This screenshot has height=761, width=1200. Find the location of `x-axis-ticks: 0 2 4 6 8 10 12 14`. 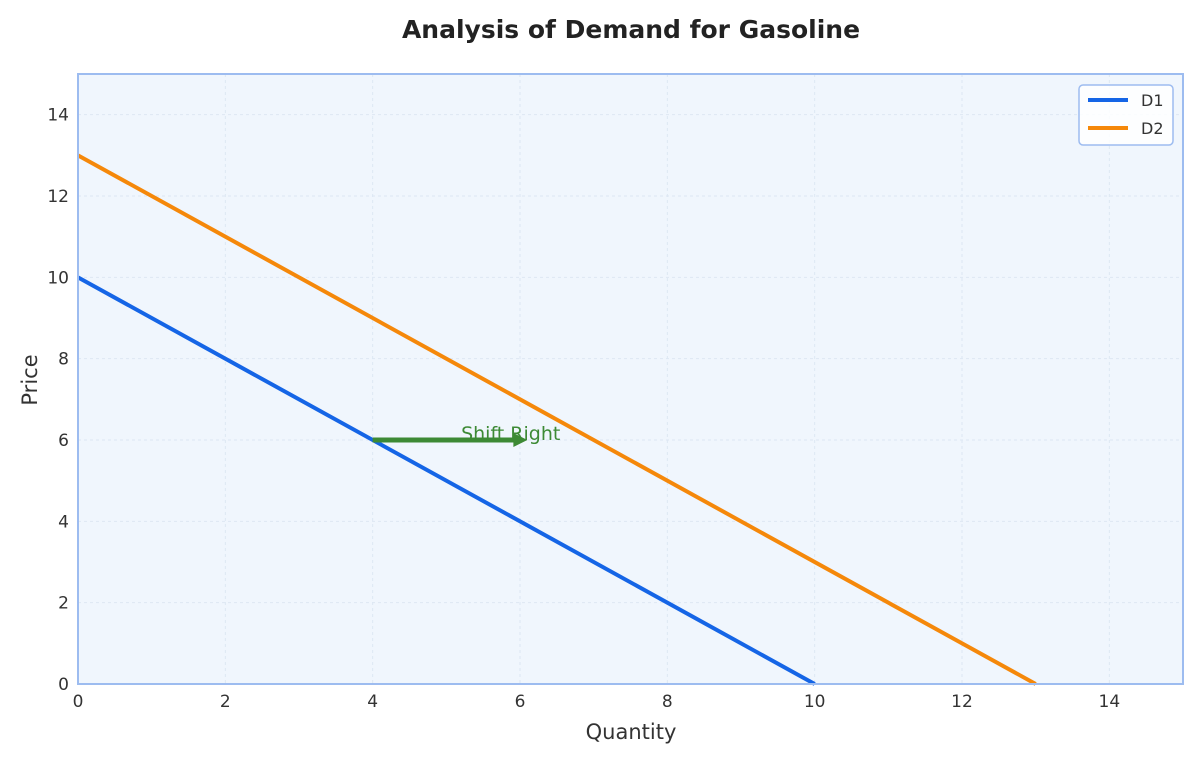

x-axis-ticks: 0 2 4 6 8 10 12 14 is located at coordinates (597, 702).